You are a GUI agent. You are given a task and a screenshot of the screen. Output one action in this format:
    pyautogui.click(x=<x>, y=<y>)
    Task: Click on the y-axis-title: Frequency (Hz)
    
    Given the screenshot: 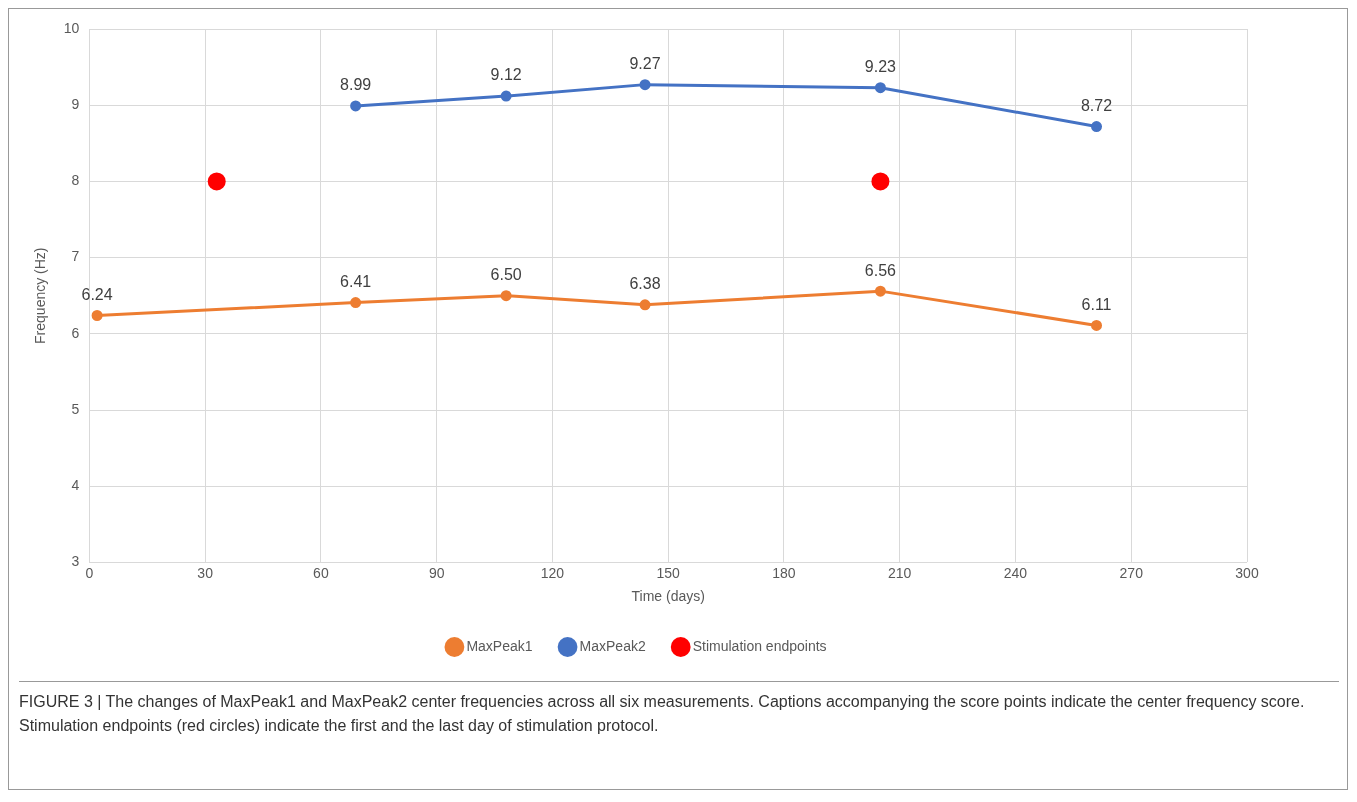 What is the action you would take?
    pyautogui.click(x=40, y=295)
    